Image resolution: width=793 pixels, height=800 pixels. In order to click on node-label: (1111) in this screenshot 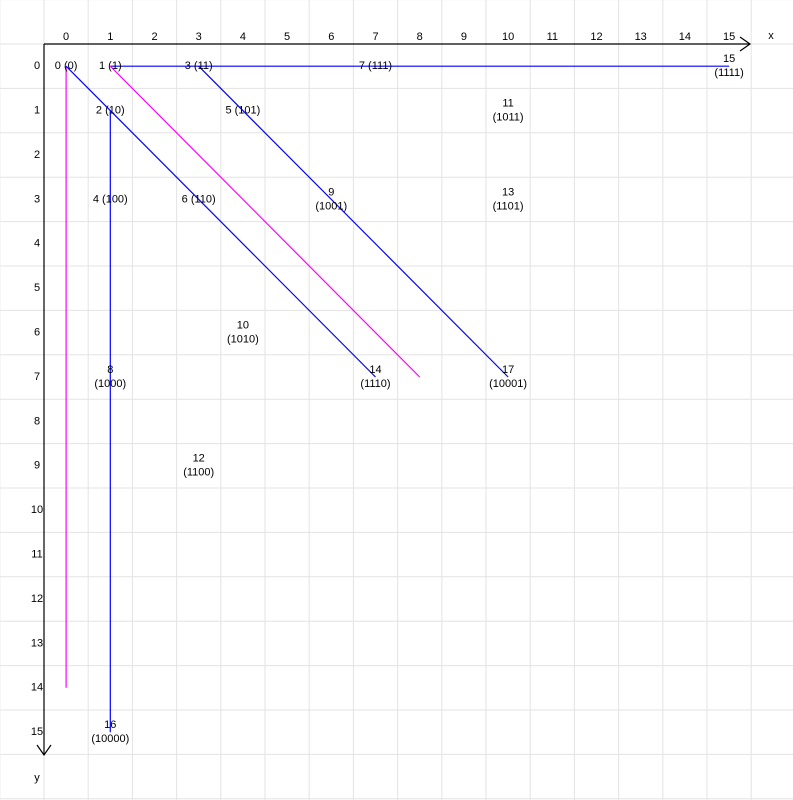, I will do `click(728, 73)`.